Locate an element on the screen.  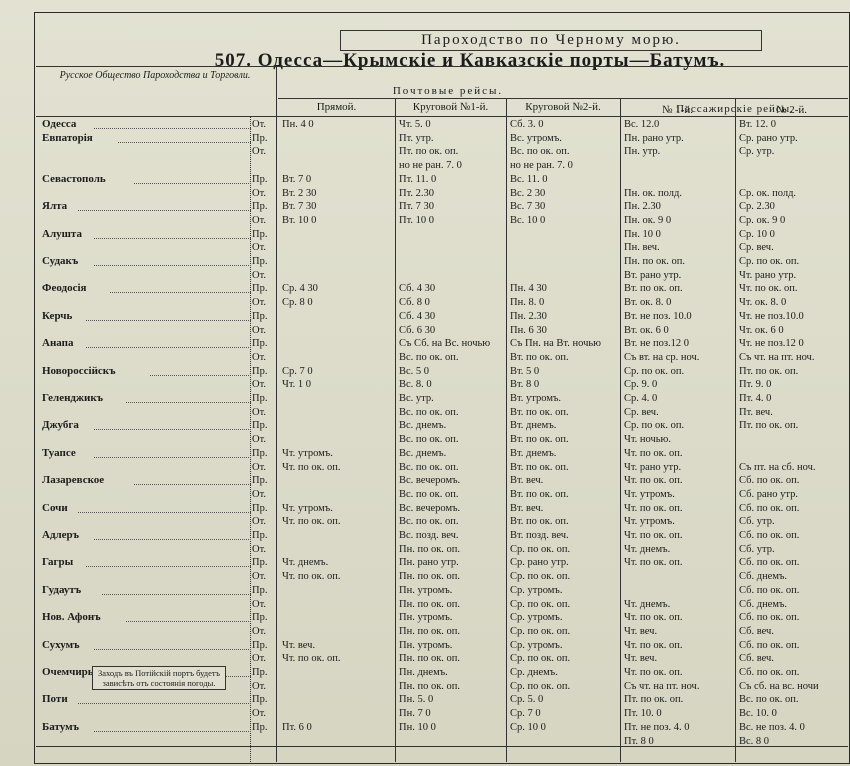
station-name: Адлеръ is located at coordinates (61, 535).